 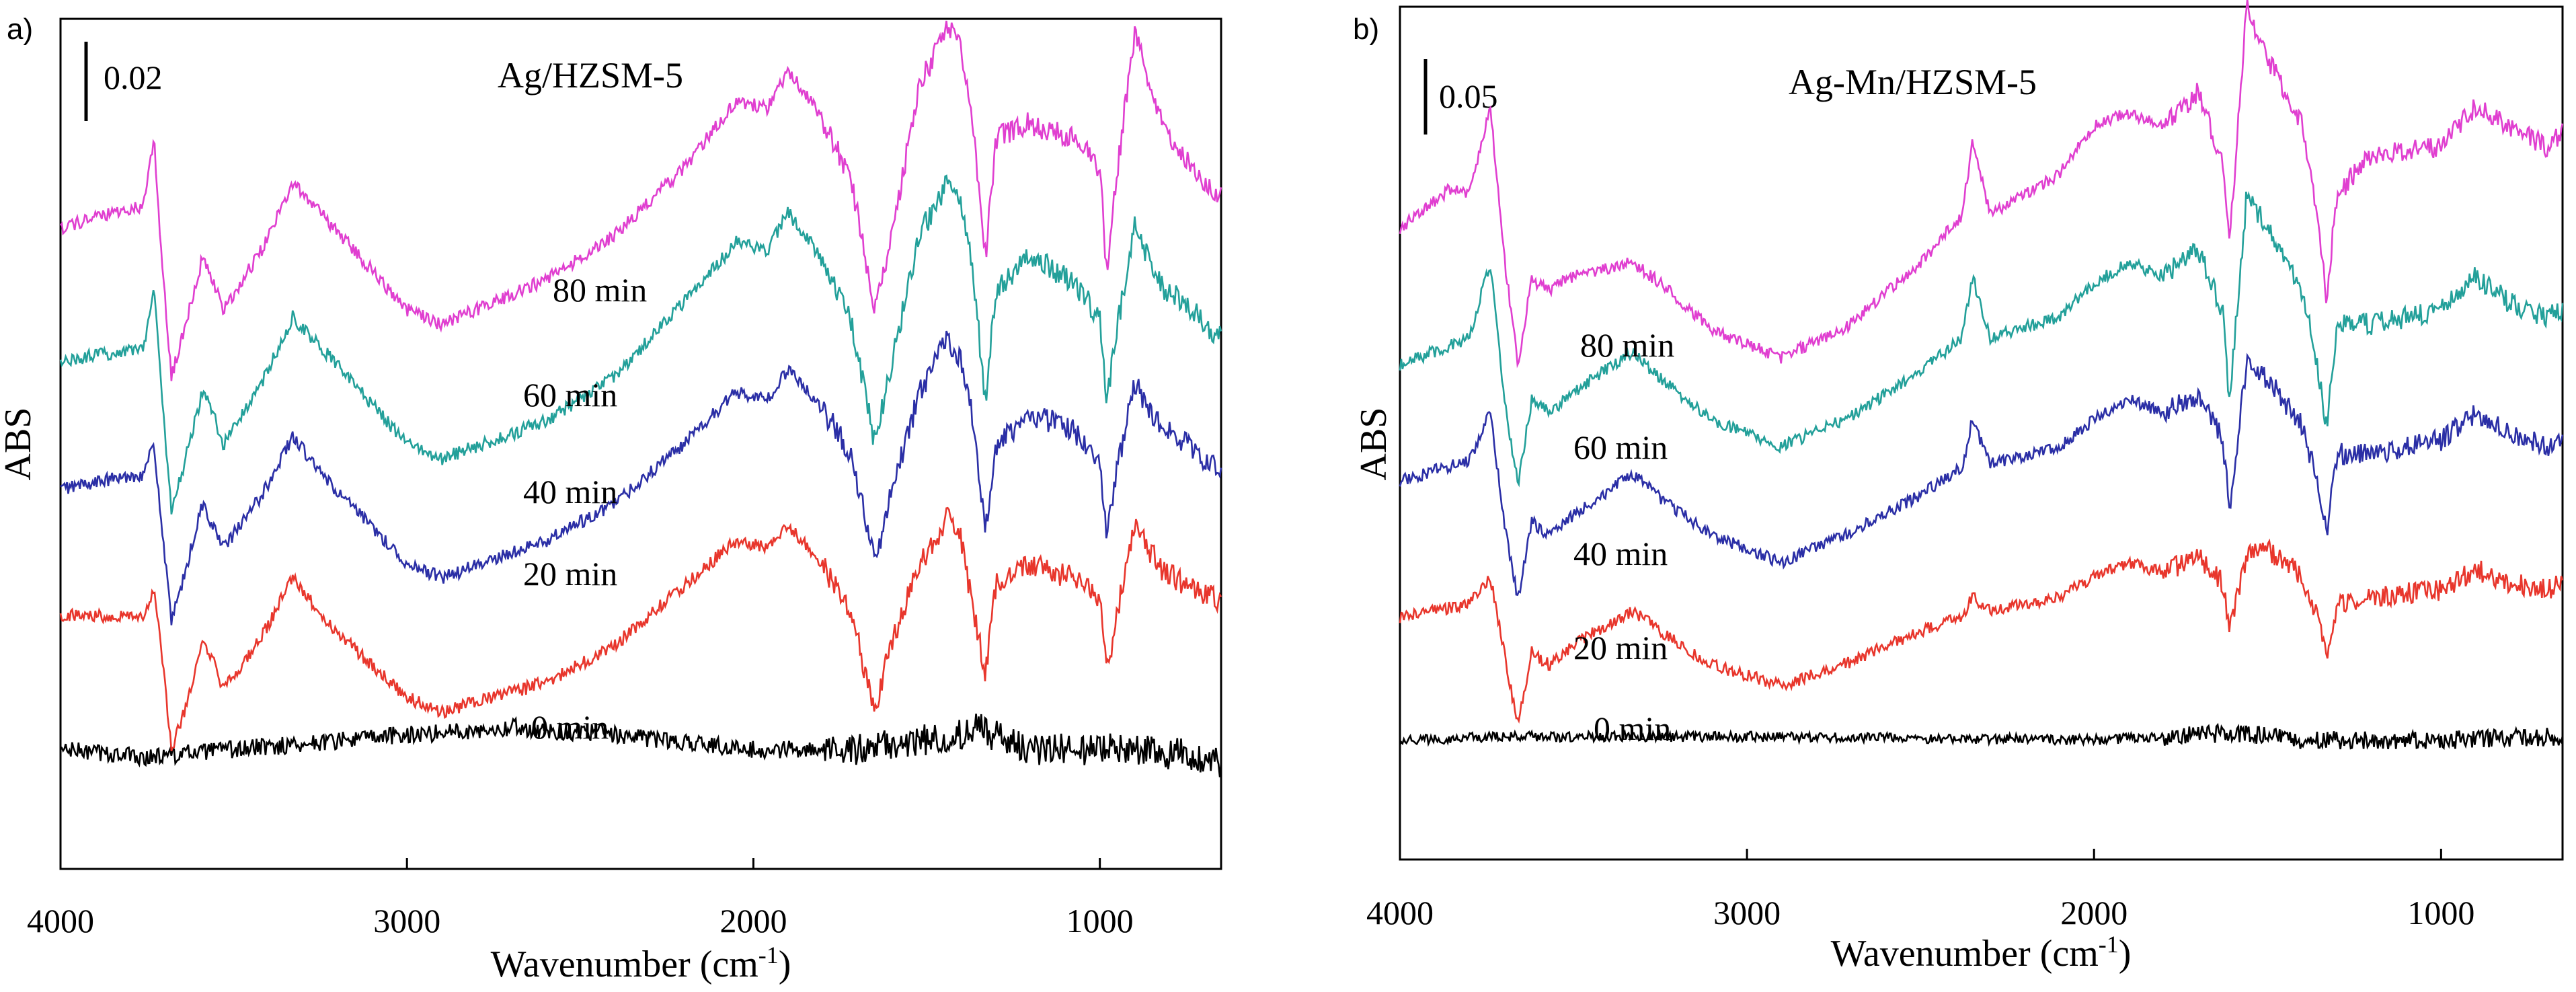 I want to click on panel-a-series-label-0-min: 0 min, so click(x=570, y=727).